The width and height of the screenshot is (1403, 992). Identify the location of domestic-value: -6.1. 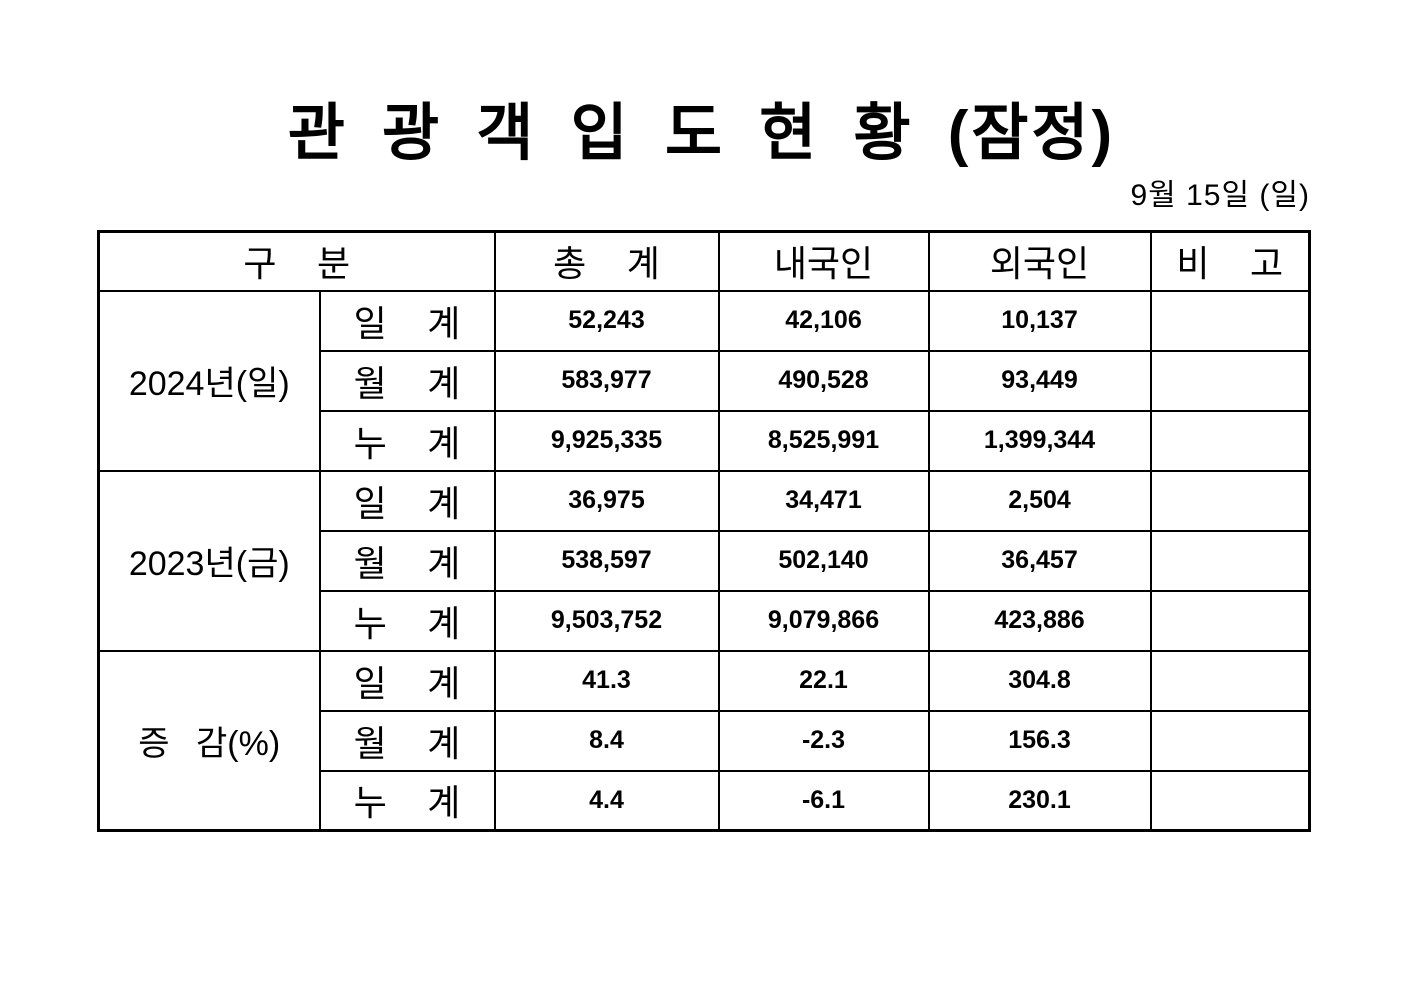
(823, 800).